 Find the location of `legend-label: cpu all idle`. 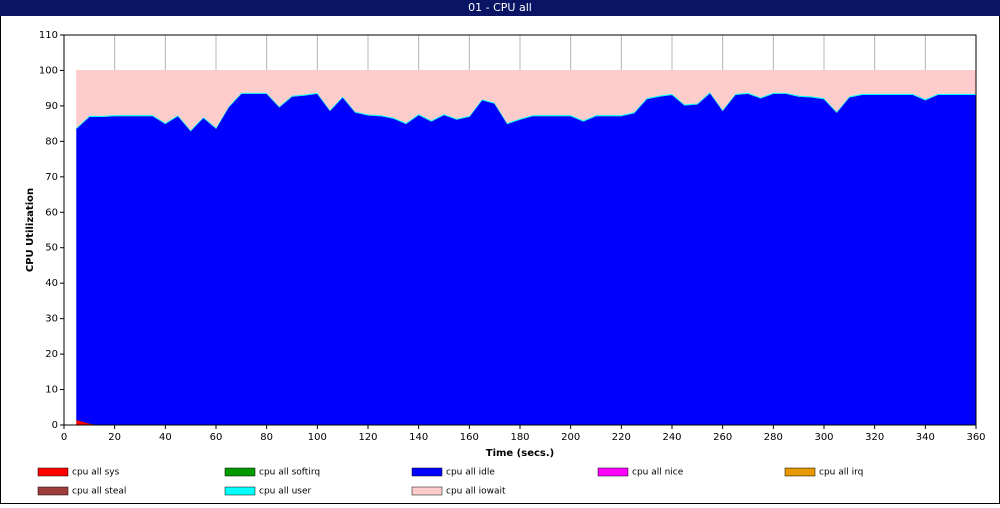

legend-label: cpu all idle is located at coordinates (470, 473).